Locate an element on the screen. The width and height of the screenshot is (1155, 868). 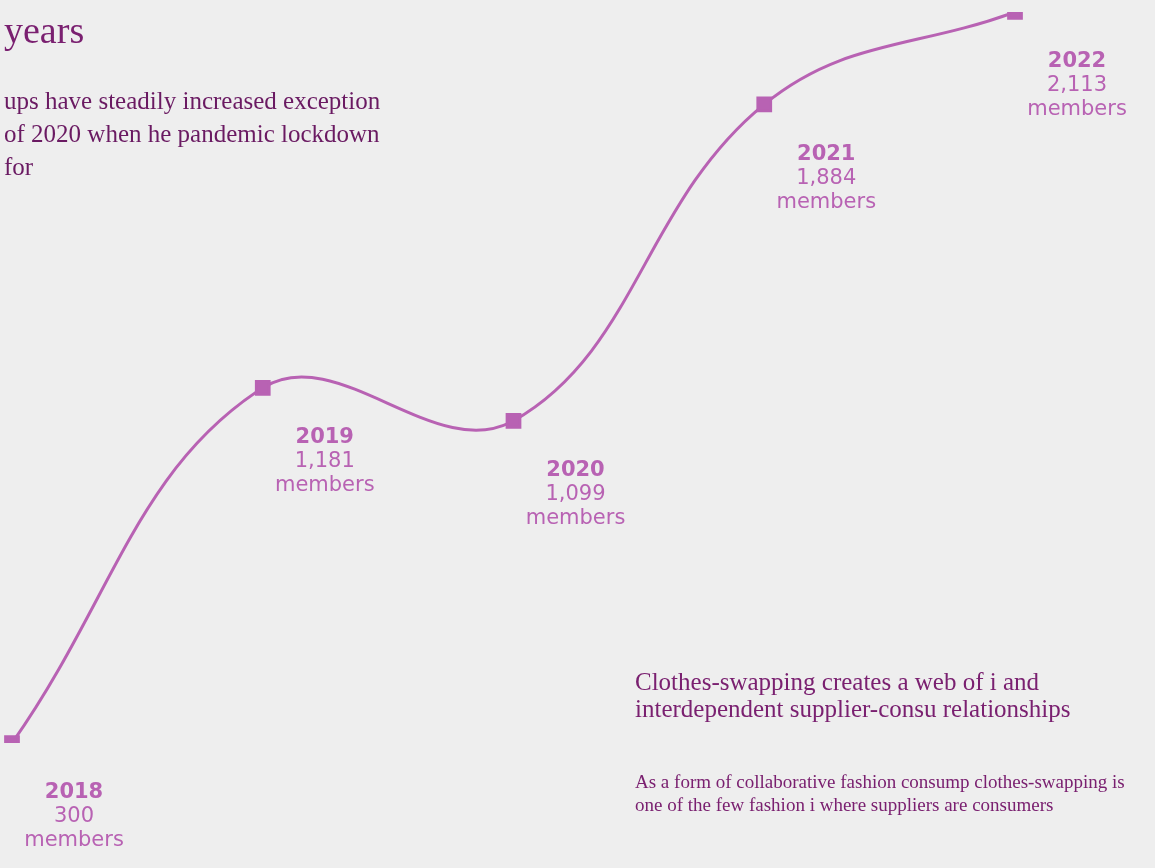
data-label: 300 members is located at coordinates (74, 827).